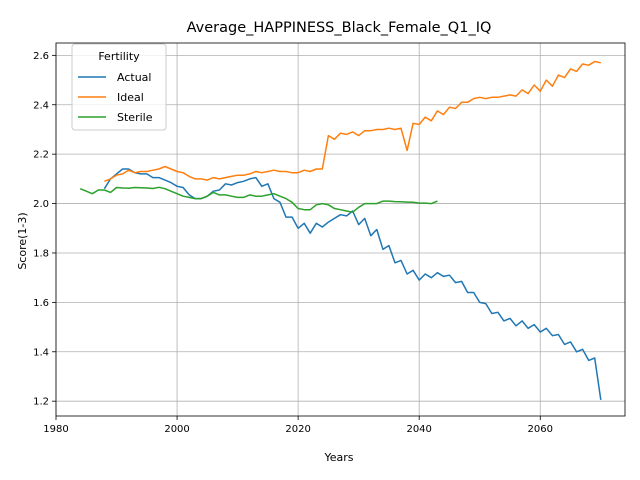  I want to click on y-axis-label: Score(1-3), so click(22, 240).